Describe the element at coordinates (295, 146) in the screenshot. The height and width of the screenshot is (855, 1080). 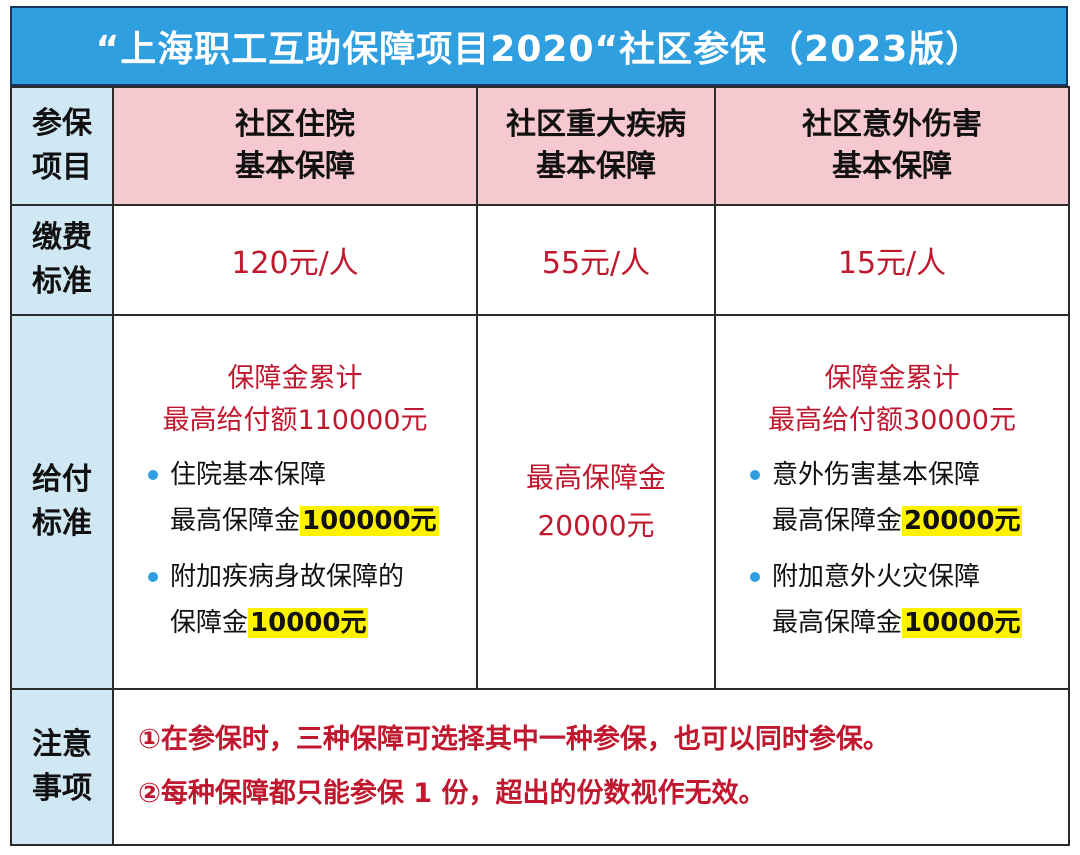
I see `column-header-hospital: 社区住院 基本保障` at that location.